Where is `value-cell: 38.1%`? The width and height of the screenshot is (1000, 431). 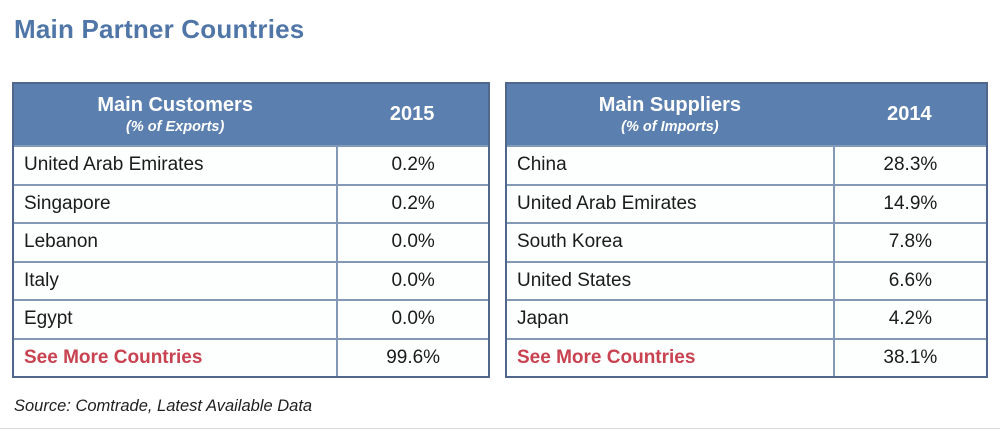 value-cell: 38.1% is located at coordinates (909, 357).